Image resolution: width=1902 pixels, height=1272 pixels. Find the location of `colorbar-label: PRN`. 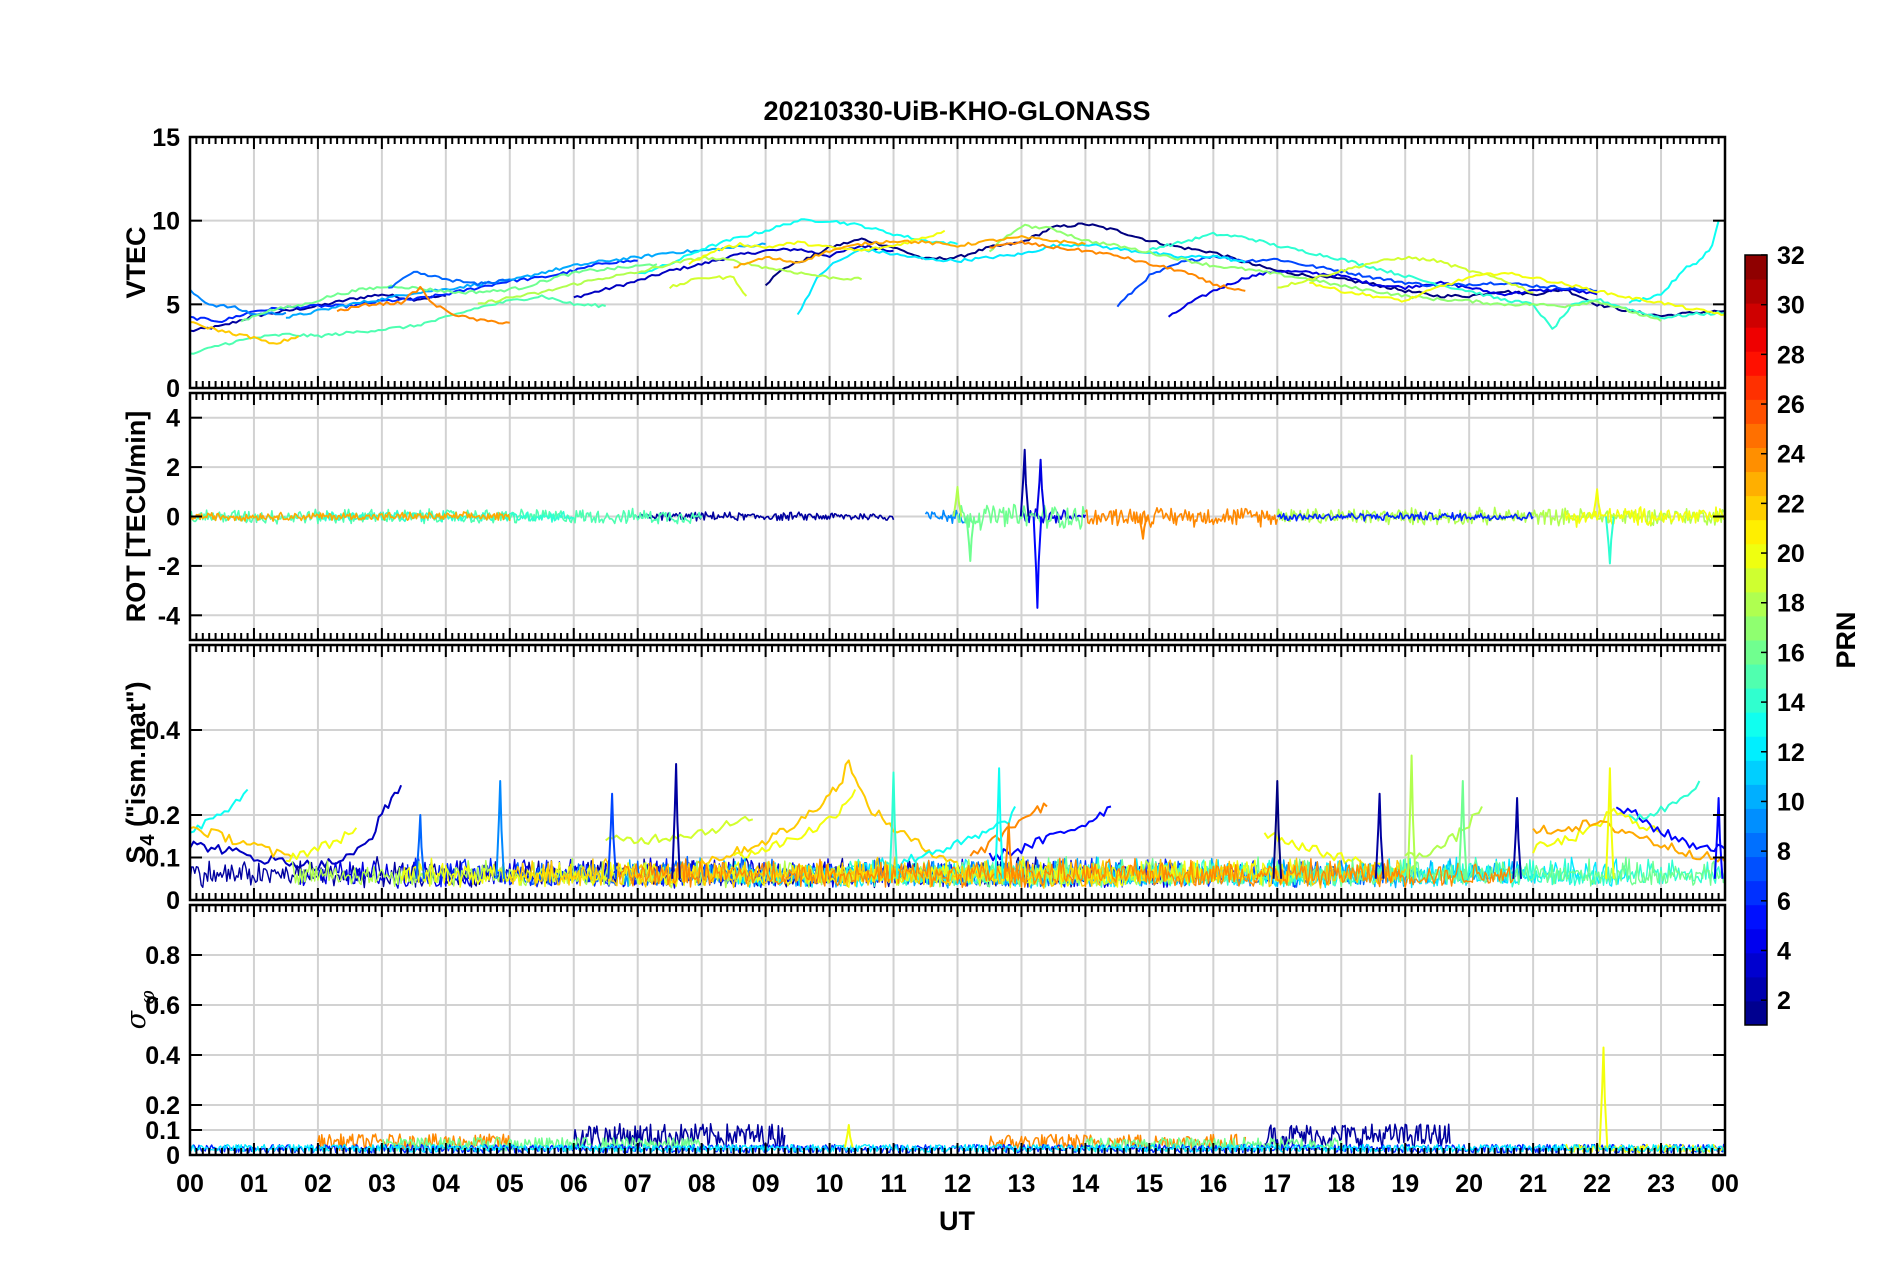

colorbar-label: PRN is located at coordinates (1846, 639).